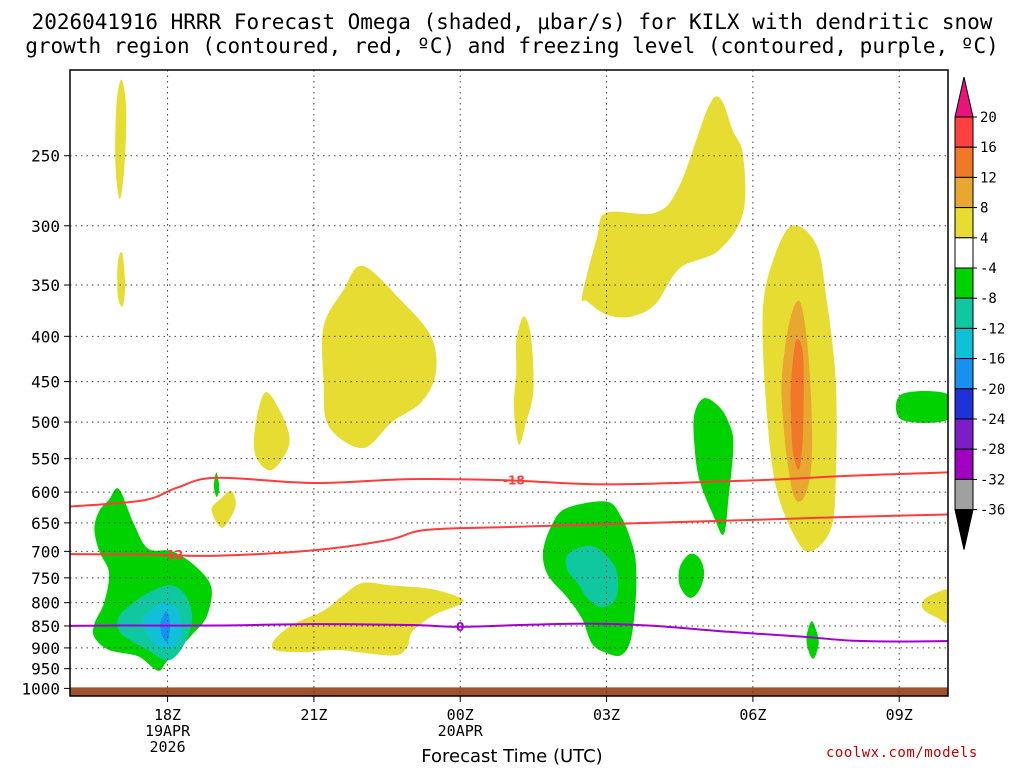 This screenshot has height=768, width=1024. I want to click on x-tick-label: 00Z, so click(460, 715).